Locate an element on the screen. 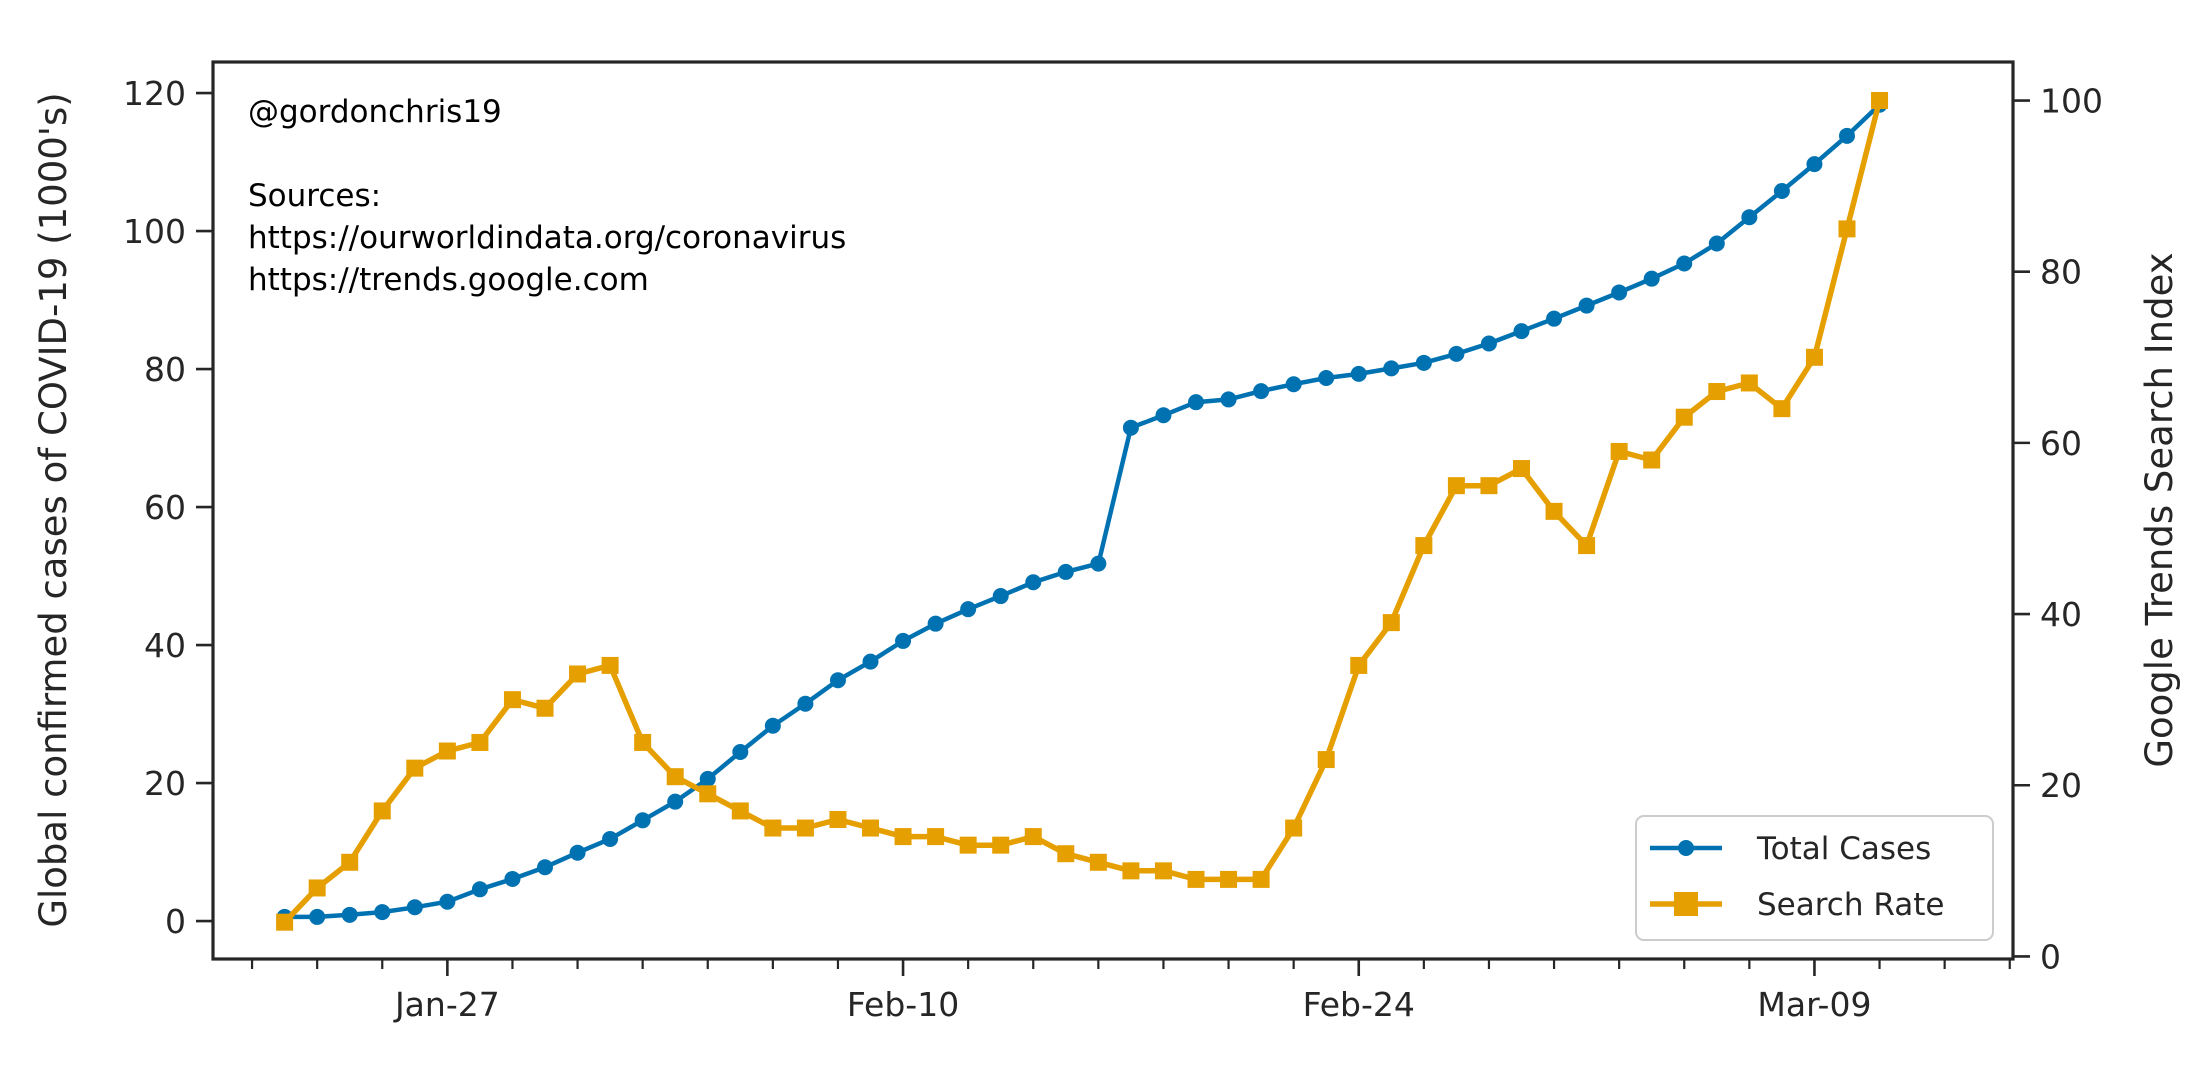 Image resolution: width=2211 pixels, height=1070 pixels. y-left-tick-label: 20 is located at coordinates (165, 783).